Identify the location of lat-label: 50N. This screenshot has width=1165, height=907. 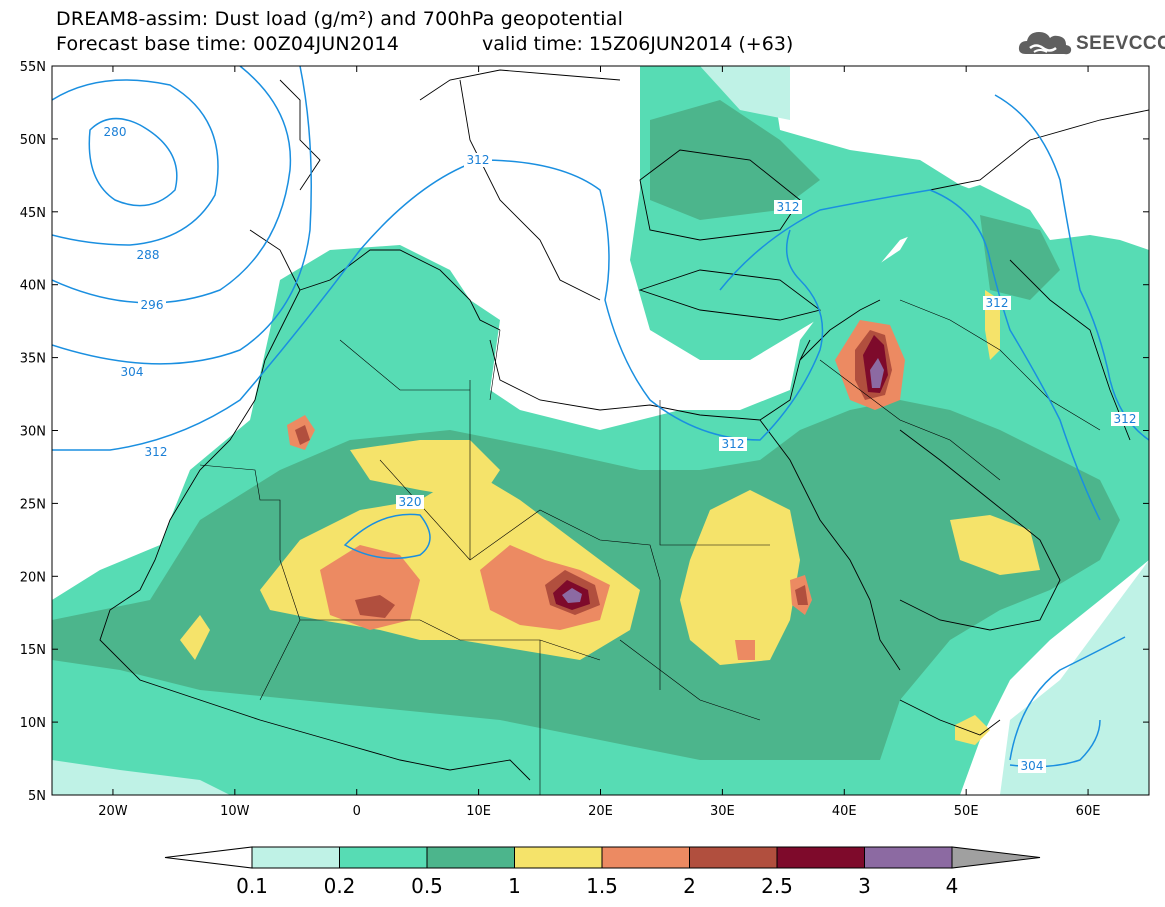
(33, 140).